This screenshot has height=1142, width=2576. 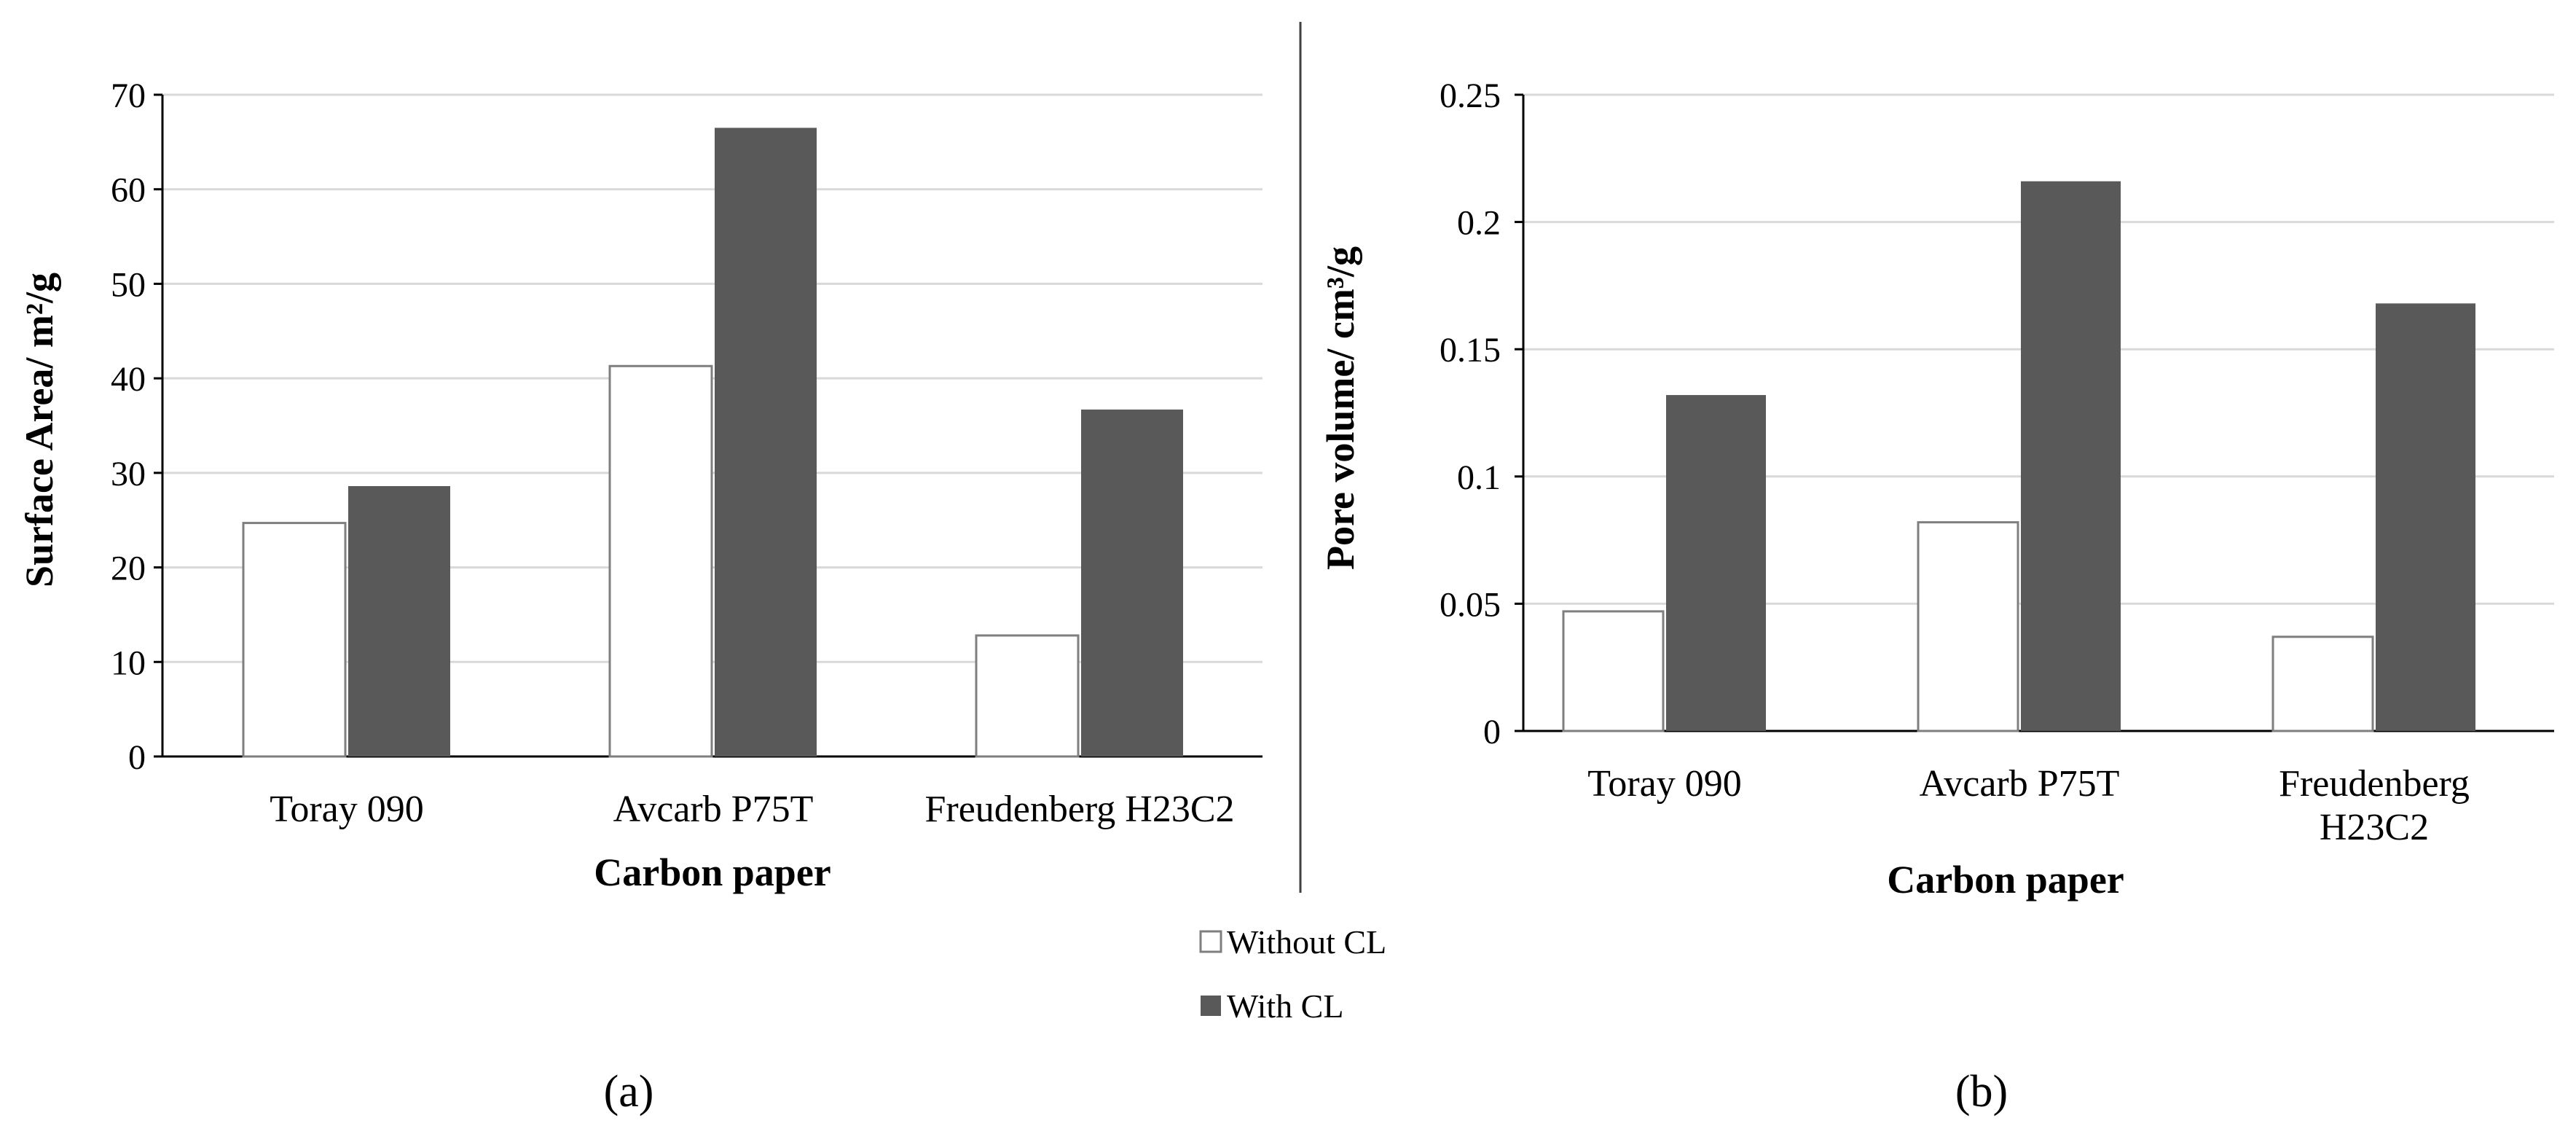 I want to click on panel-b-x-axis-title: Carbon paper, so click(x=2005, y=880).